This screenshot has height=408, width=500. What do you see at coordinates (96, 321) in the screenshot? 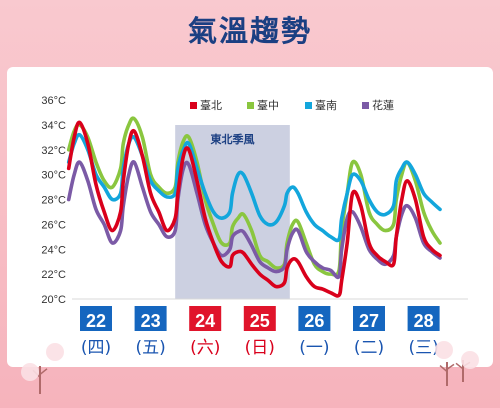
I see `date-number: 22` at bounding box center [96, 321].